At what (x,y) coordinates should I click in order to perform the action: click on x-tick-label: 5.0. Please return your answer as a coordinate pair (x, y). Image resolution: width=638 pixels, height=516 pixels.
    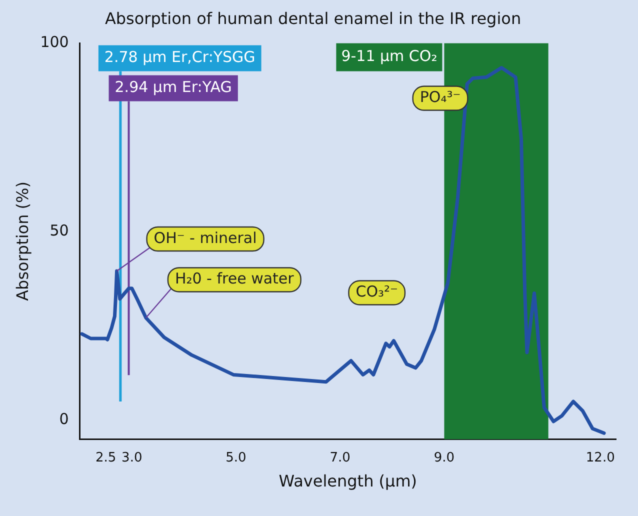
    Looking at the image, I should click on (236, 458).